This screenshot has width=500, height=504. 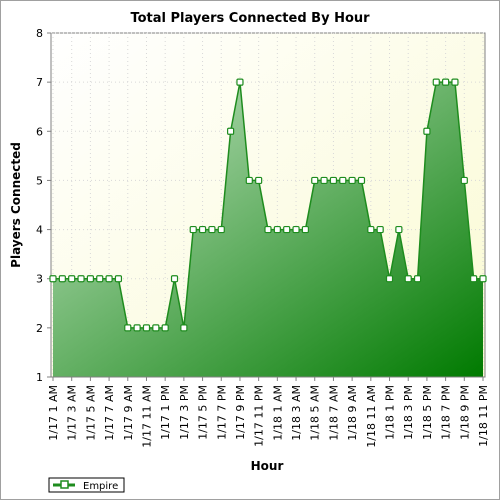 I want to click on x-tick-label: 1/17 5 PM, so click(x=203, y=412).